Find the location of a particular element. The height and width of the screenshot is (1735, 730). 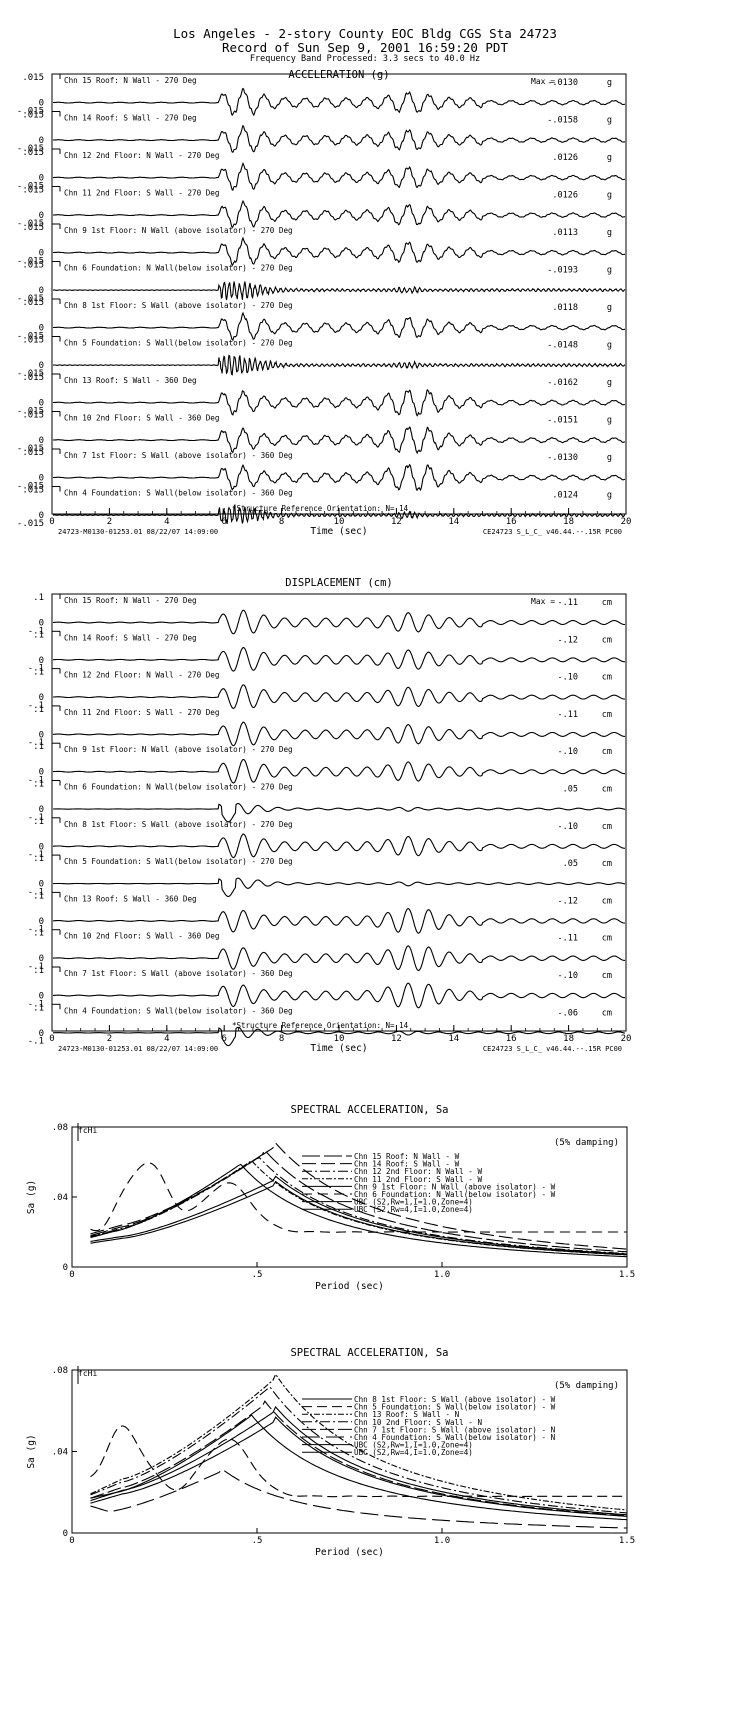

x-axis-label: Time (sec) is located at coordinates (338, 531).